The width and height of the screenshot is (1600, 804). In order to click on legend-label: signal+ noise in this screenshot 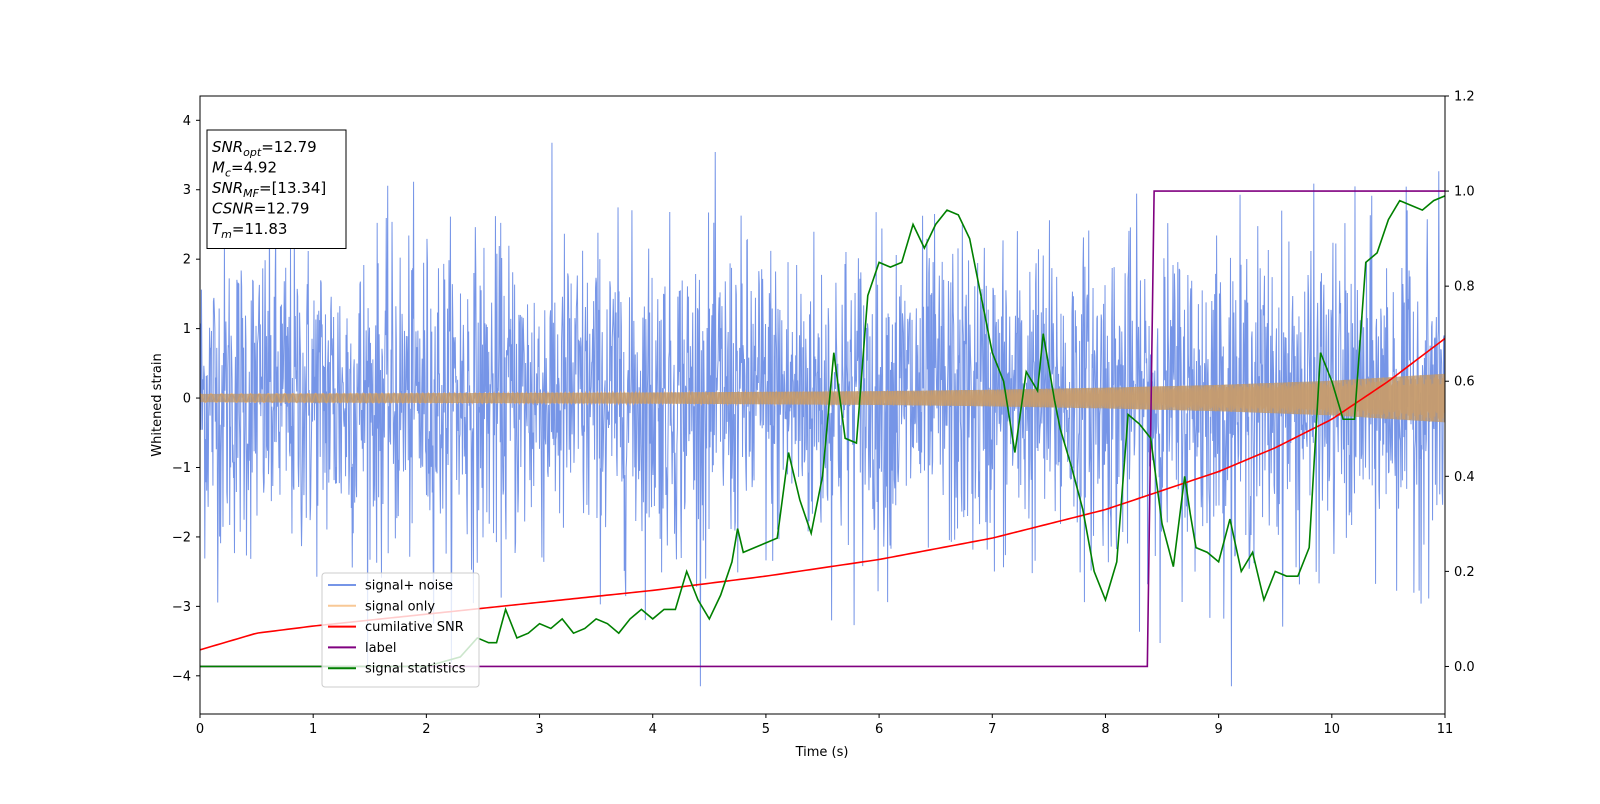, I will do `click(409, 586)`.